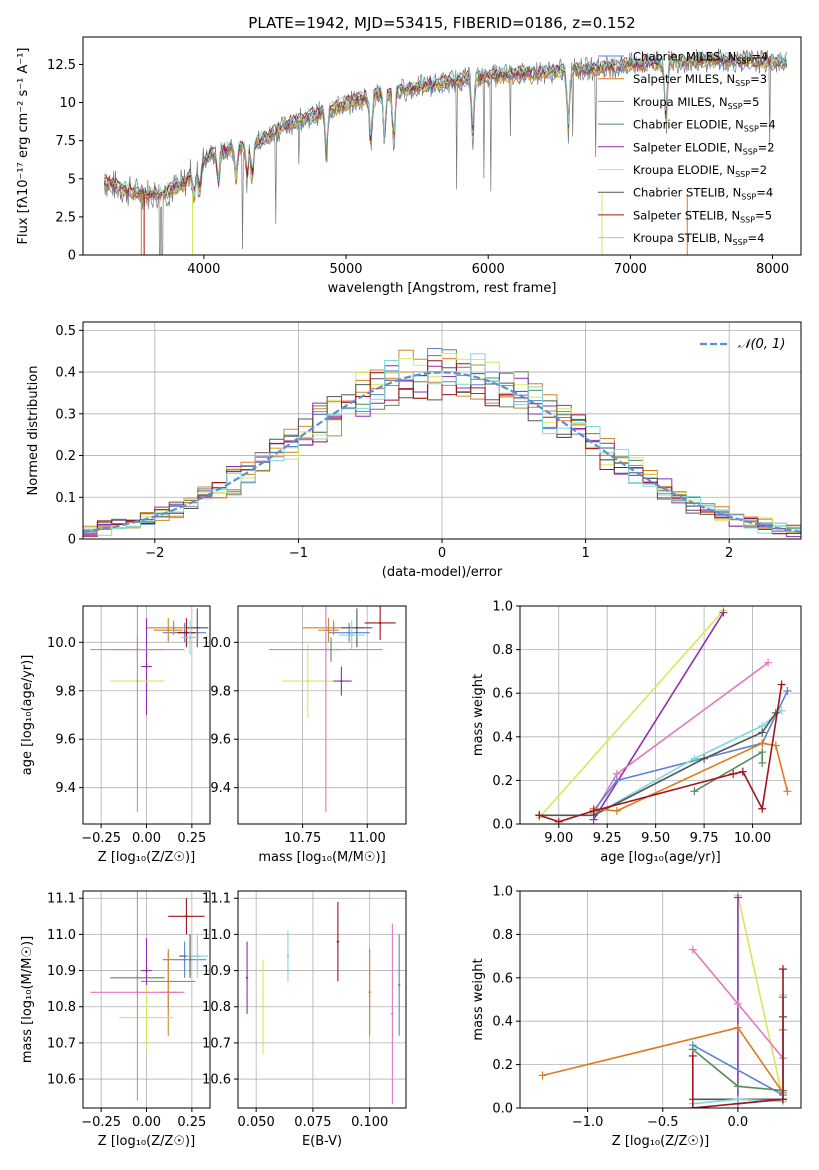  I want to click on x-axis-label: age [log₁₀(age/yr)], so click(660, 857).